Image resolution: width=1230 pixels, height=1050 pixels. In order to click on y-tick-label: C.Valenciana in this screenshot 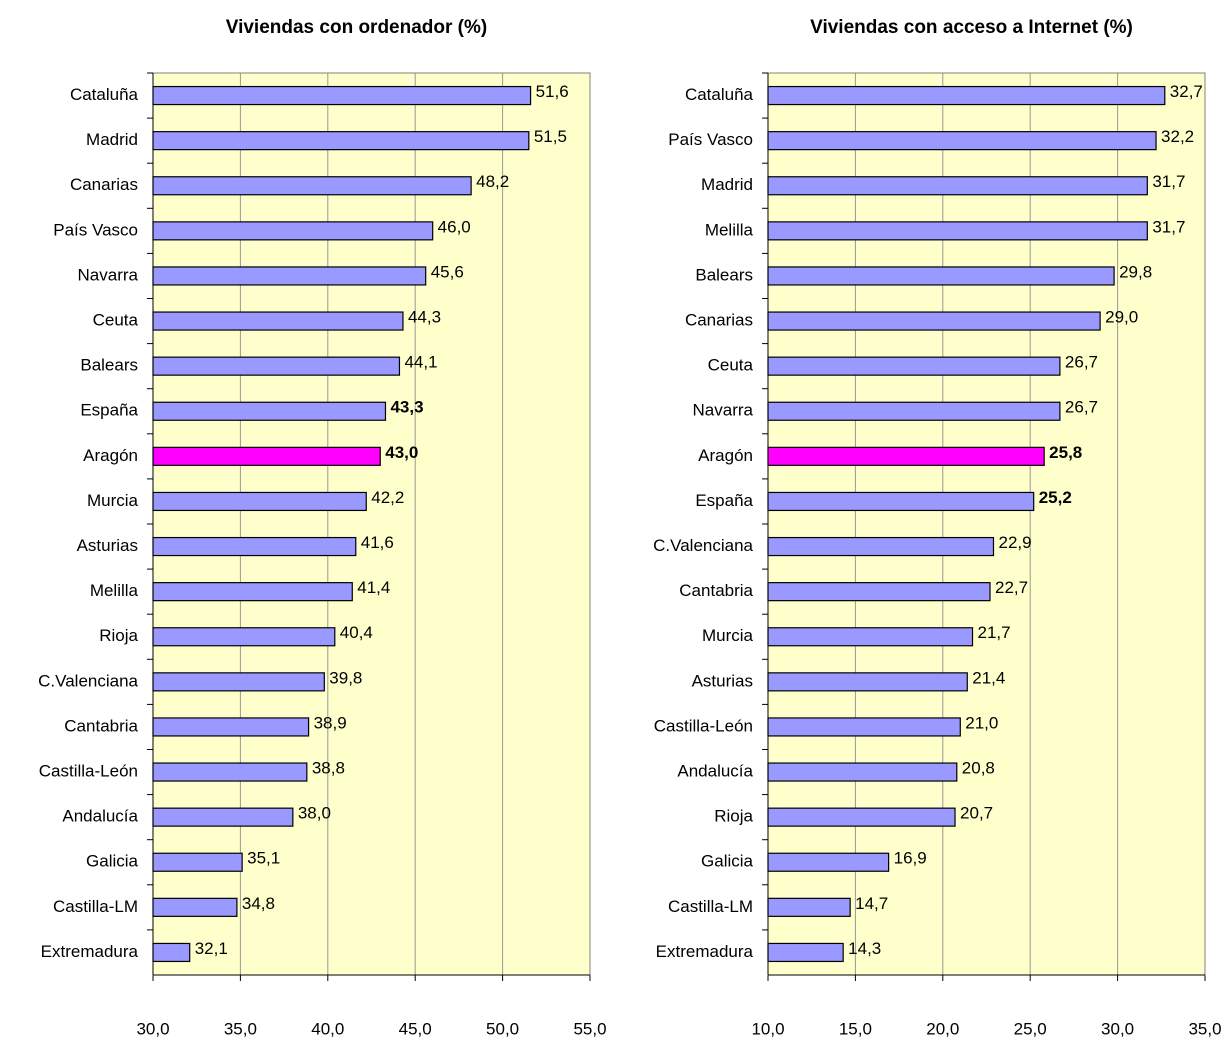, I will do `click(703, 545)`.